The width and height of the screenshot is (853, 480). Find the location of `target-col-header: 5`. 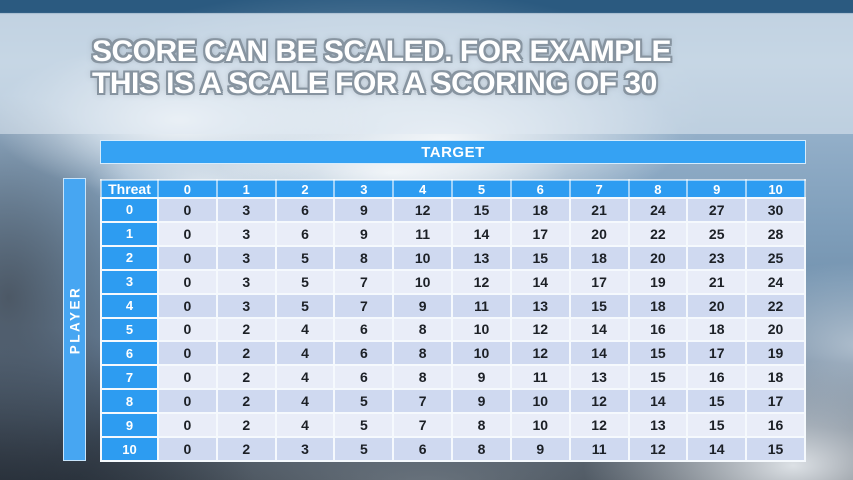

target-col-header: 5 is located at coordinates (481, 189).